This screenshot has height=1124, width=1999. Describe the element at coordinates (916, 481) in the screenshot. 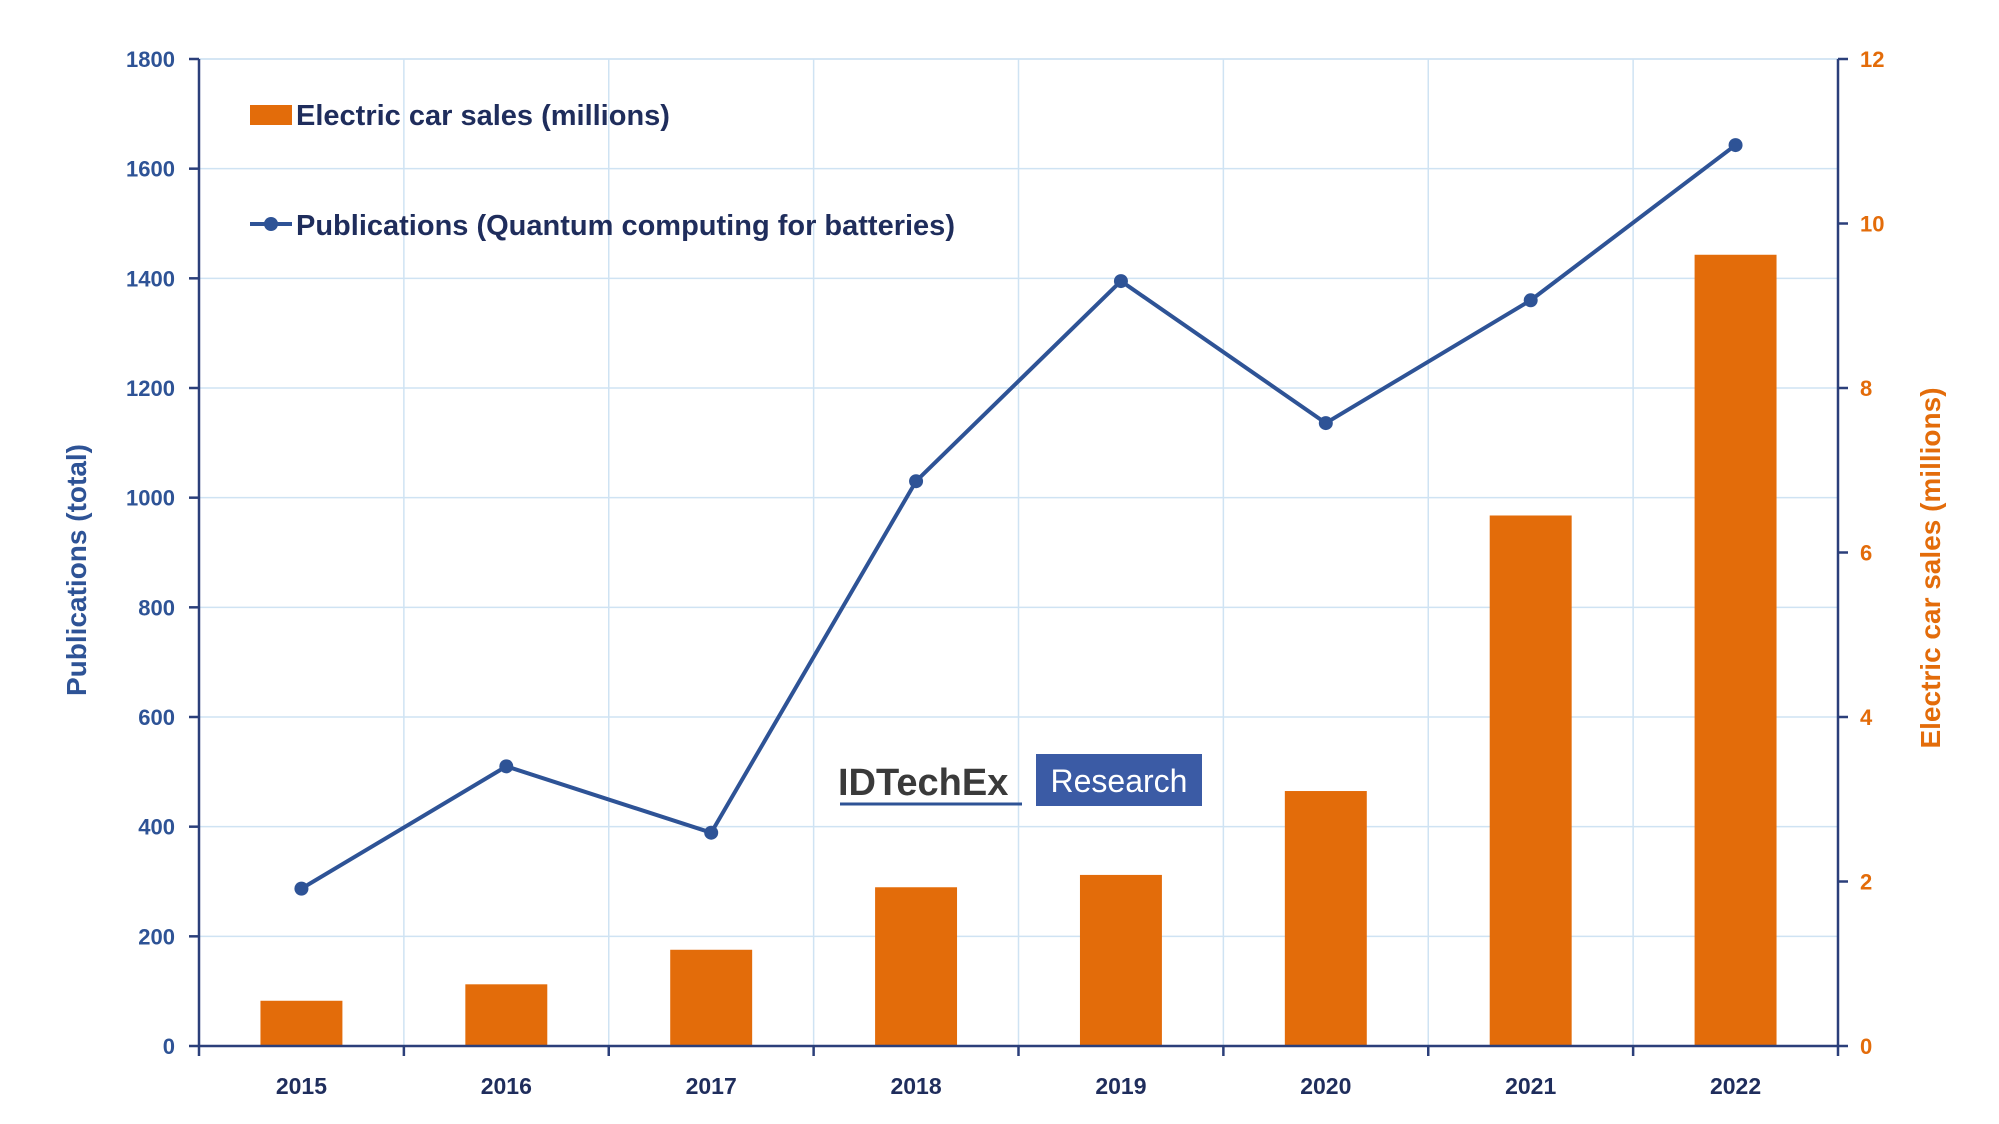

I see `point-2018` at that location.